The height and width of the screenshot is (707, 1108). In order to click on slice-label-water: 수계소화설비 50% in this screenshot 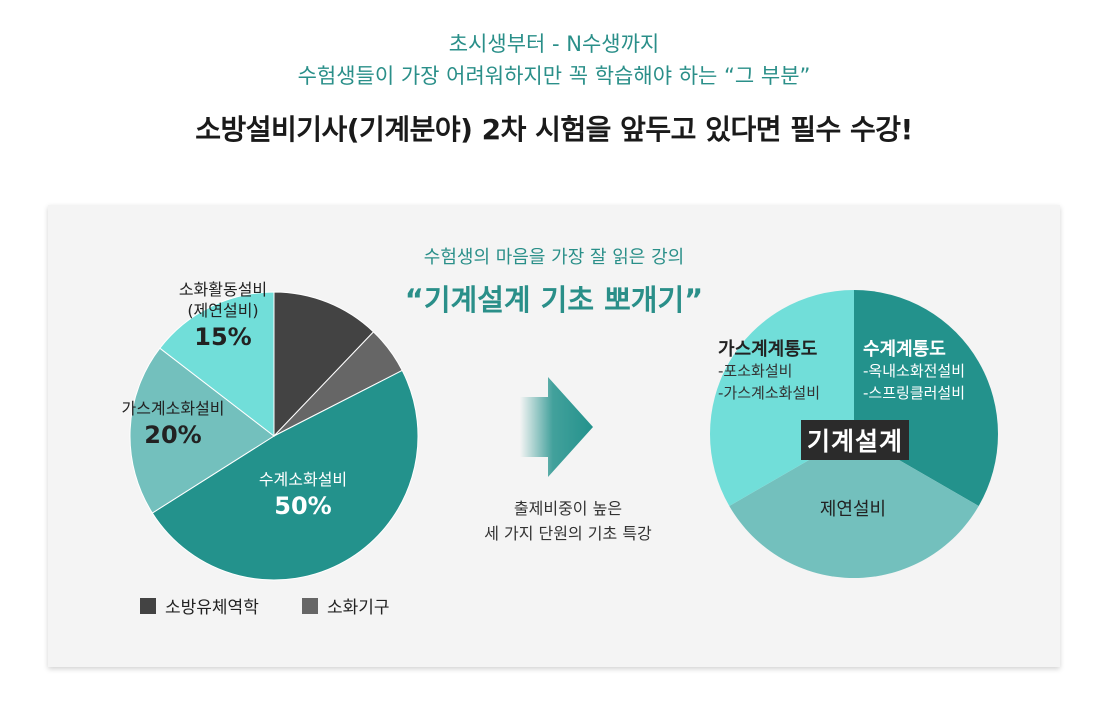, I will do `click(303, 495)`.